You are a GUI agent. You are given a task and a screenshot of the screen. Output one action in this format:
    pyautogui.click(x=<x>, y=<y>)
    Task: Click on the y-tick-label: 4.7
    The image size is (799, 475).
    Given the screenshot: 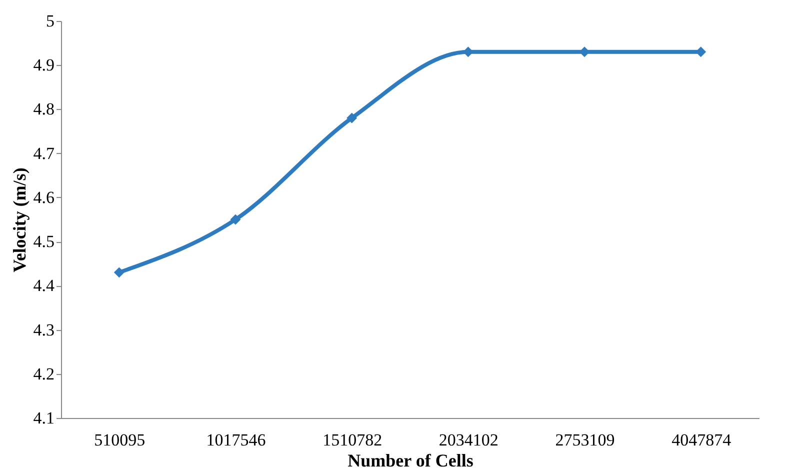 What is the action you would take?
    pyautogui.click(x=44, y=153)
    